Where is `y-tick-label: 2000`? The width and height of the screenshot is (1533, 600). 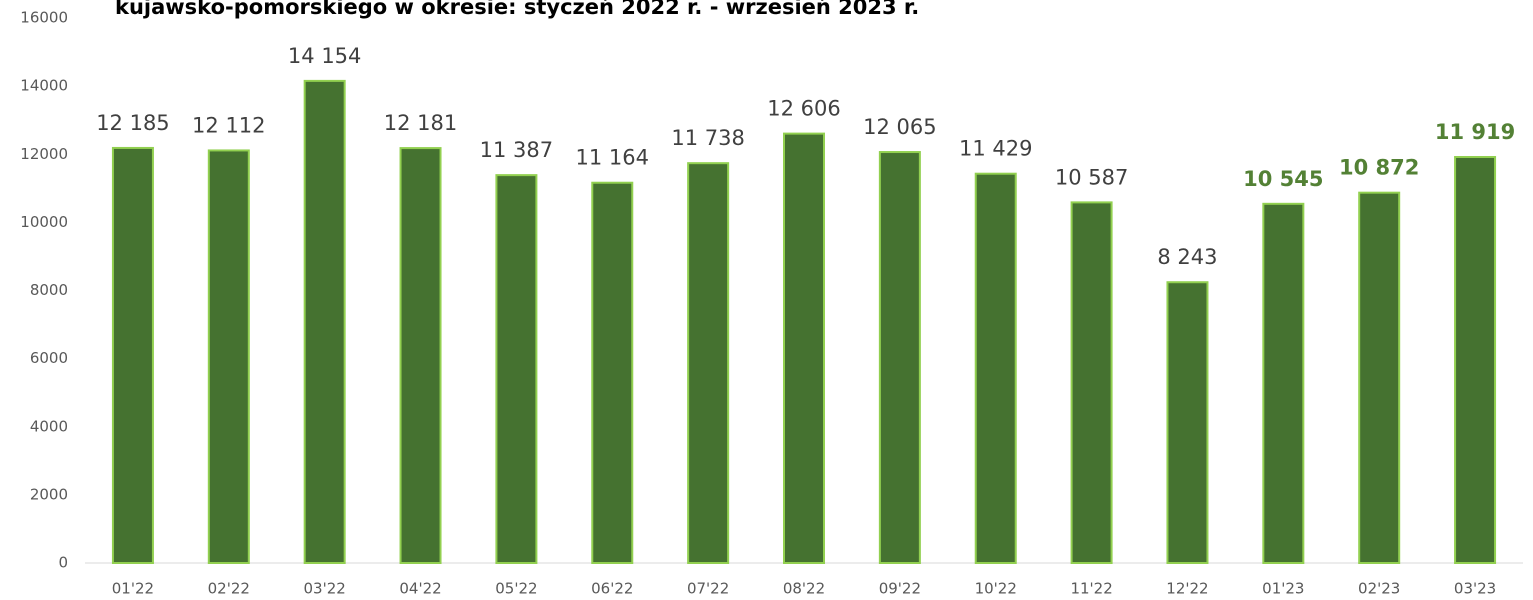
y-tick-label: 2000 is located at coordinates (49, 494).